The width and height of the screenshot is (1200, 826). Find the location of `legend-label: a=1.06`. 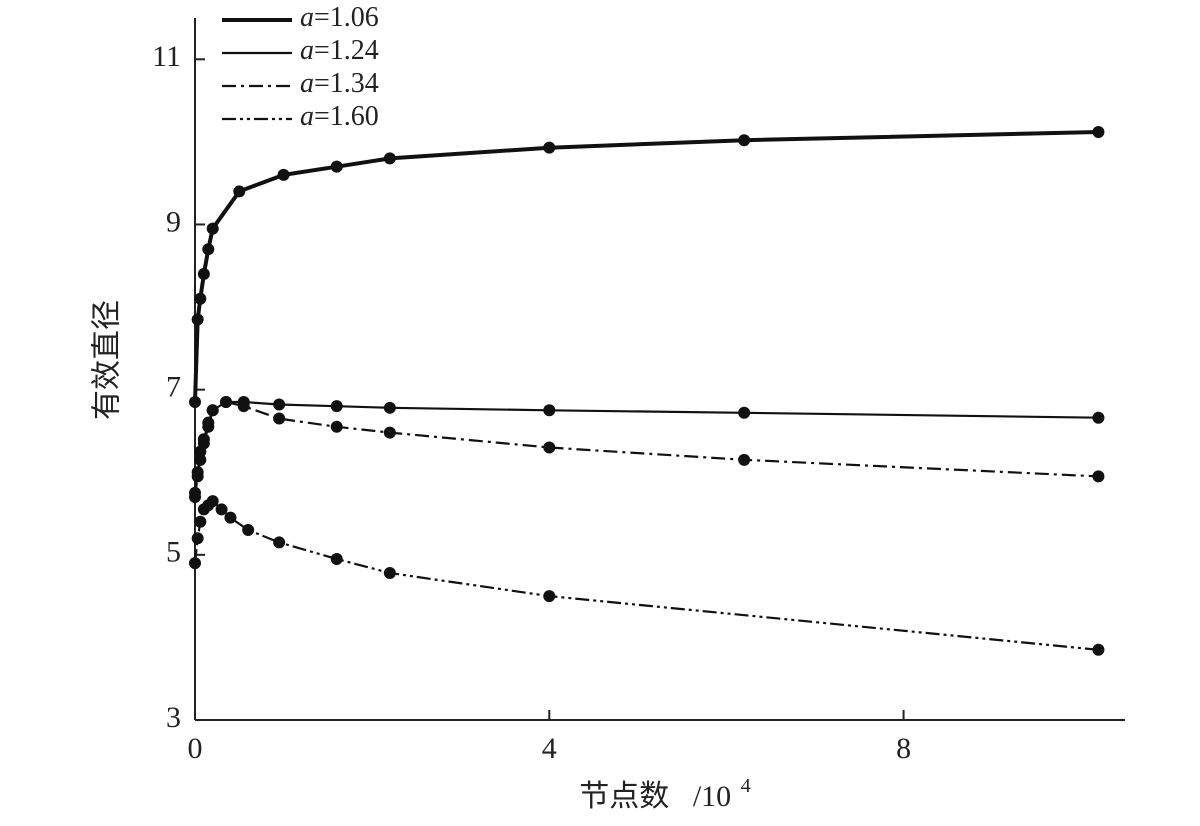

legend-label: a=1.06 is located at coordinates (339, 17).